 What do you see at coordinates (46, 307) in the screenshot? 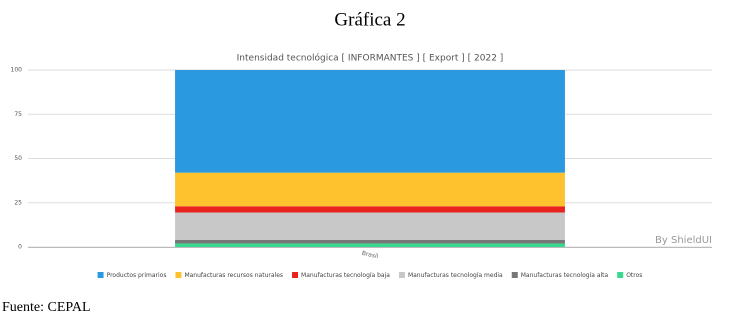
I see `footer: Fuente: CEPAL` at bounding box center [46, 307].